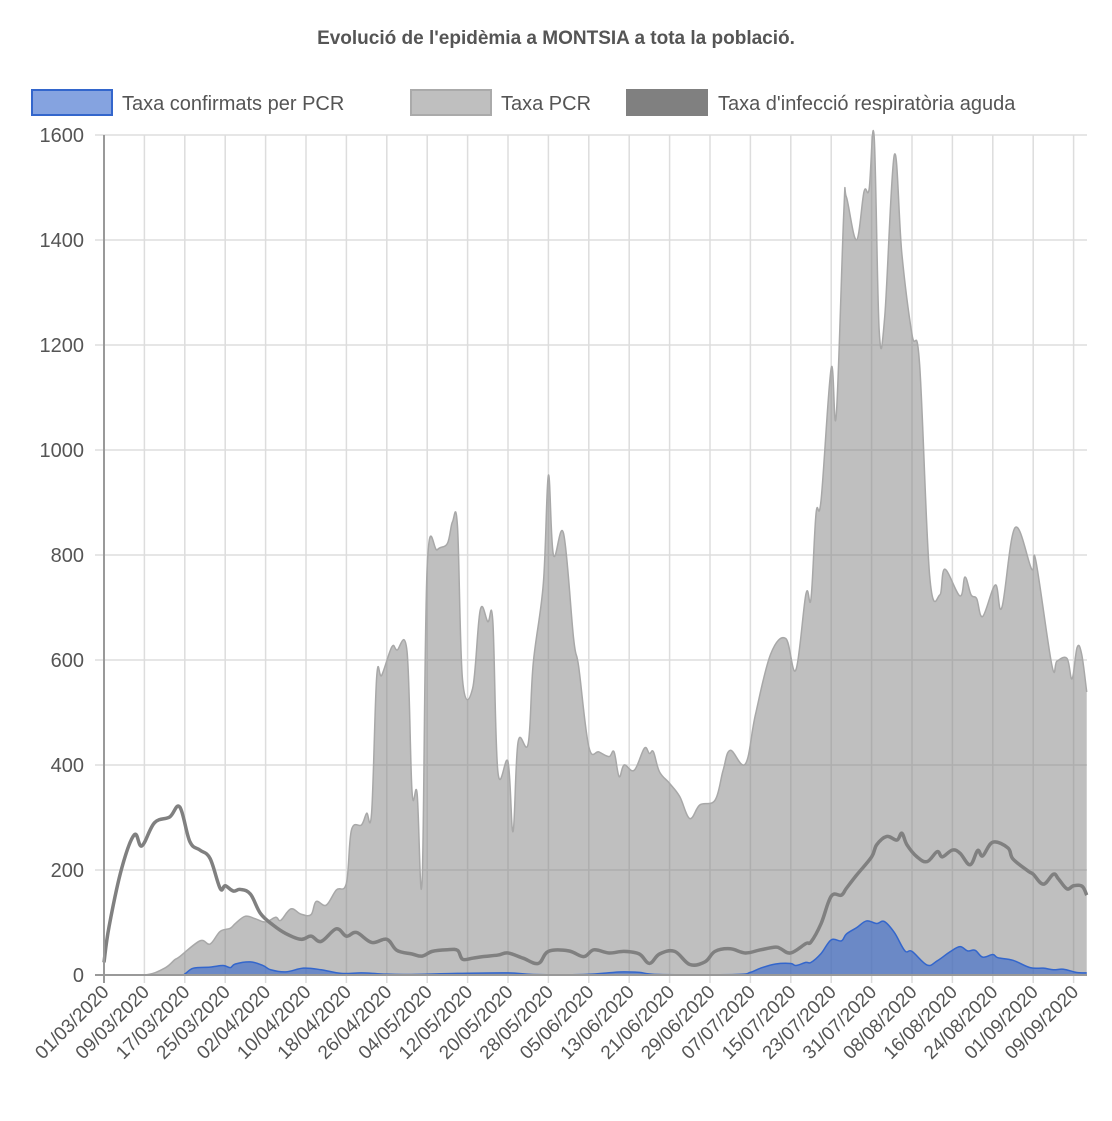  Describe the element at coordinates (67, 766) in the screenshot. I see `y-tick-label: 400` at that location.